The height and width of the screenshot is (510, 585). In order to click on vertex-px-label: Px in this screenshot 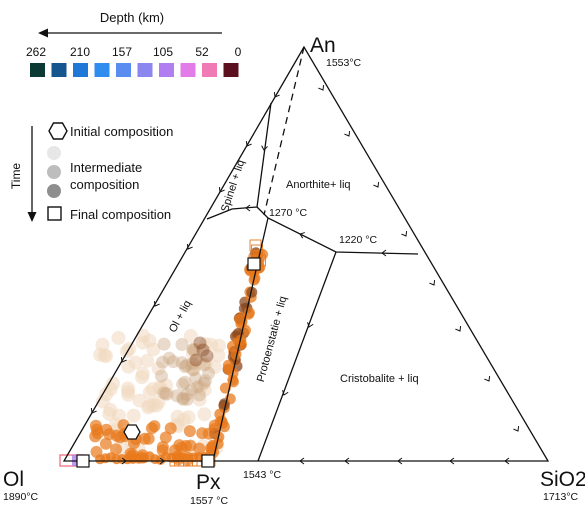, I will do `click(208, 482)`.